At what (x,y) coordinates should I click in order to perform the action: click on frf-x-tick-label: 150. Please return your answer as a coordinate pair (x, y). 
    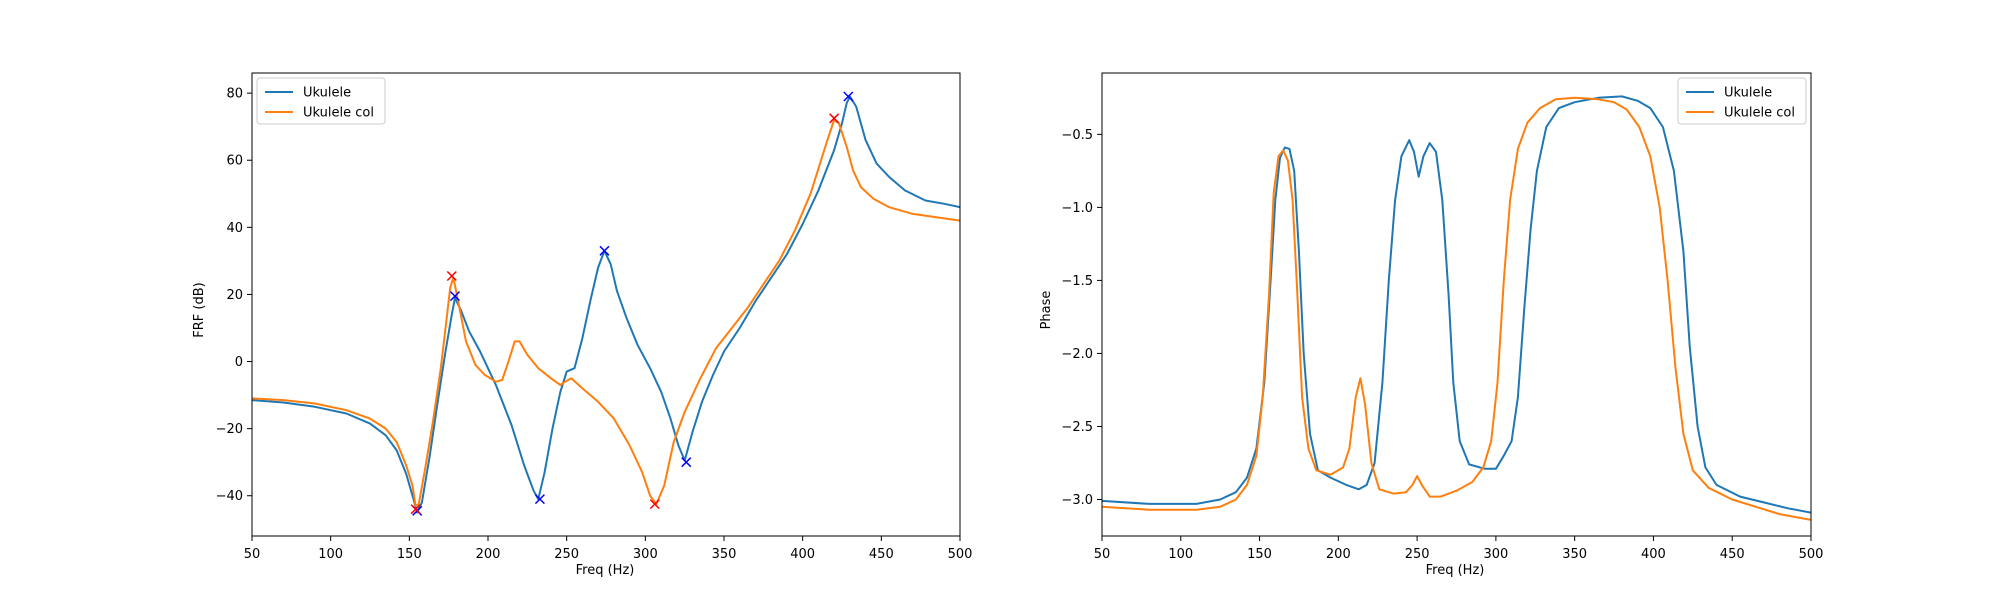
    Looking at the image, I should click on (409, 554).